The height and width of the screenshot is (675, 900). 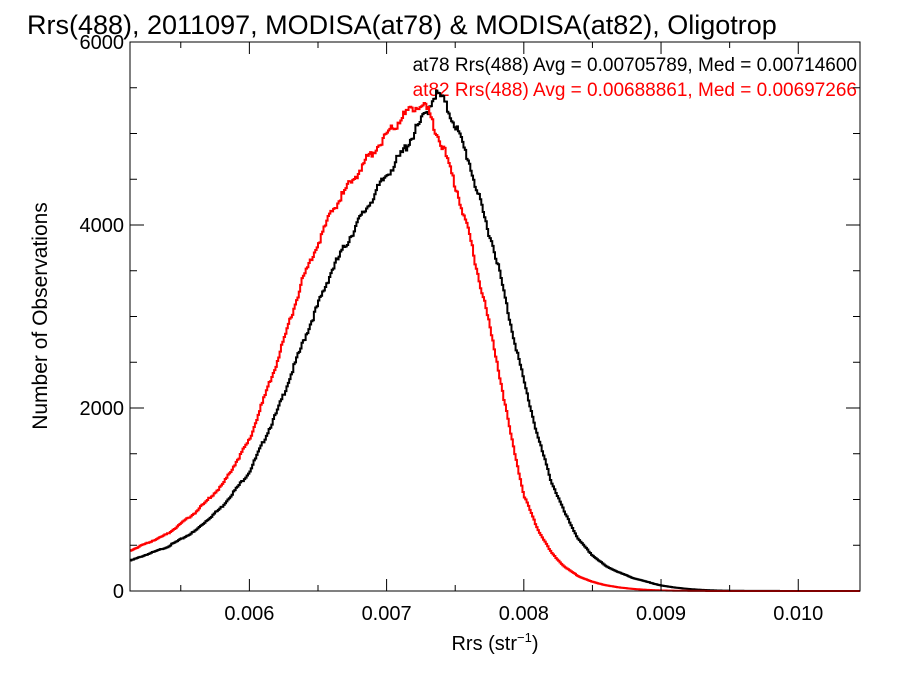 What do you see at coordinates (524, 614) in the screenshot?
I see `x-tick-label: 0.008` at bounding box center [524, 614].